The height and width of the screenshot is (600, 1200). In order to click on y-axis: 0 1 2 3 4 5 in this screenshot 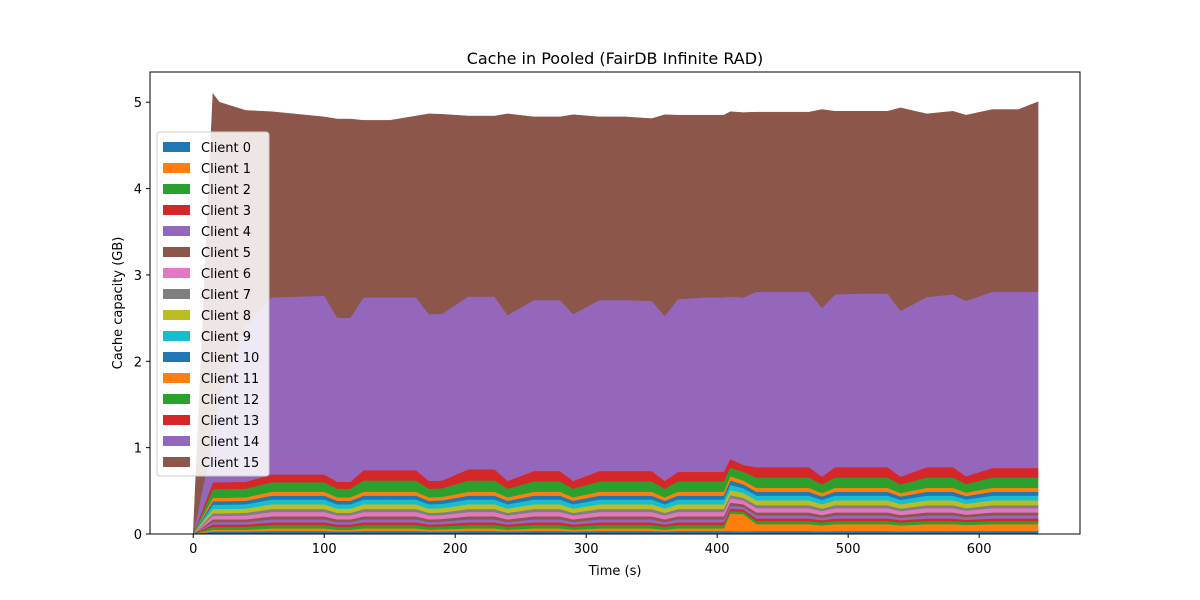, I will do `click(142, 319)`.